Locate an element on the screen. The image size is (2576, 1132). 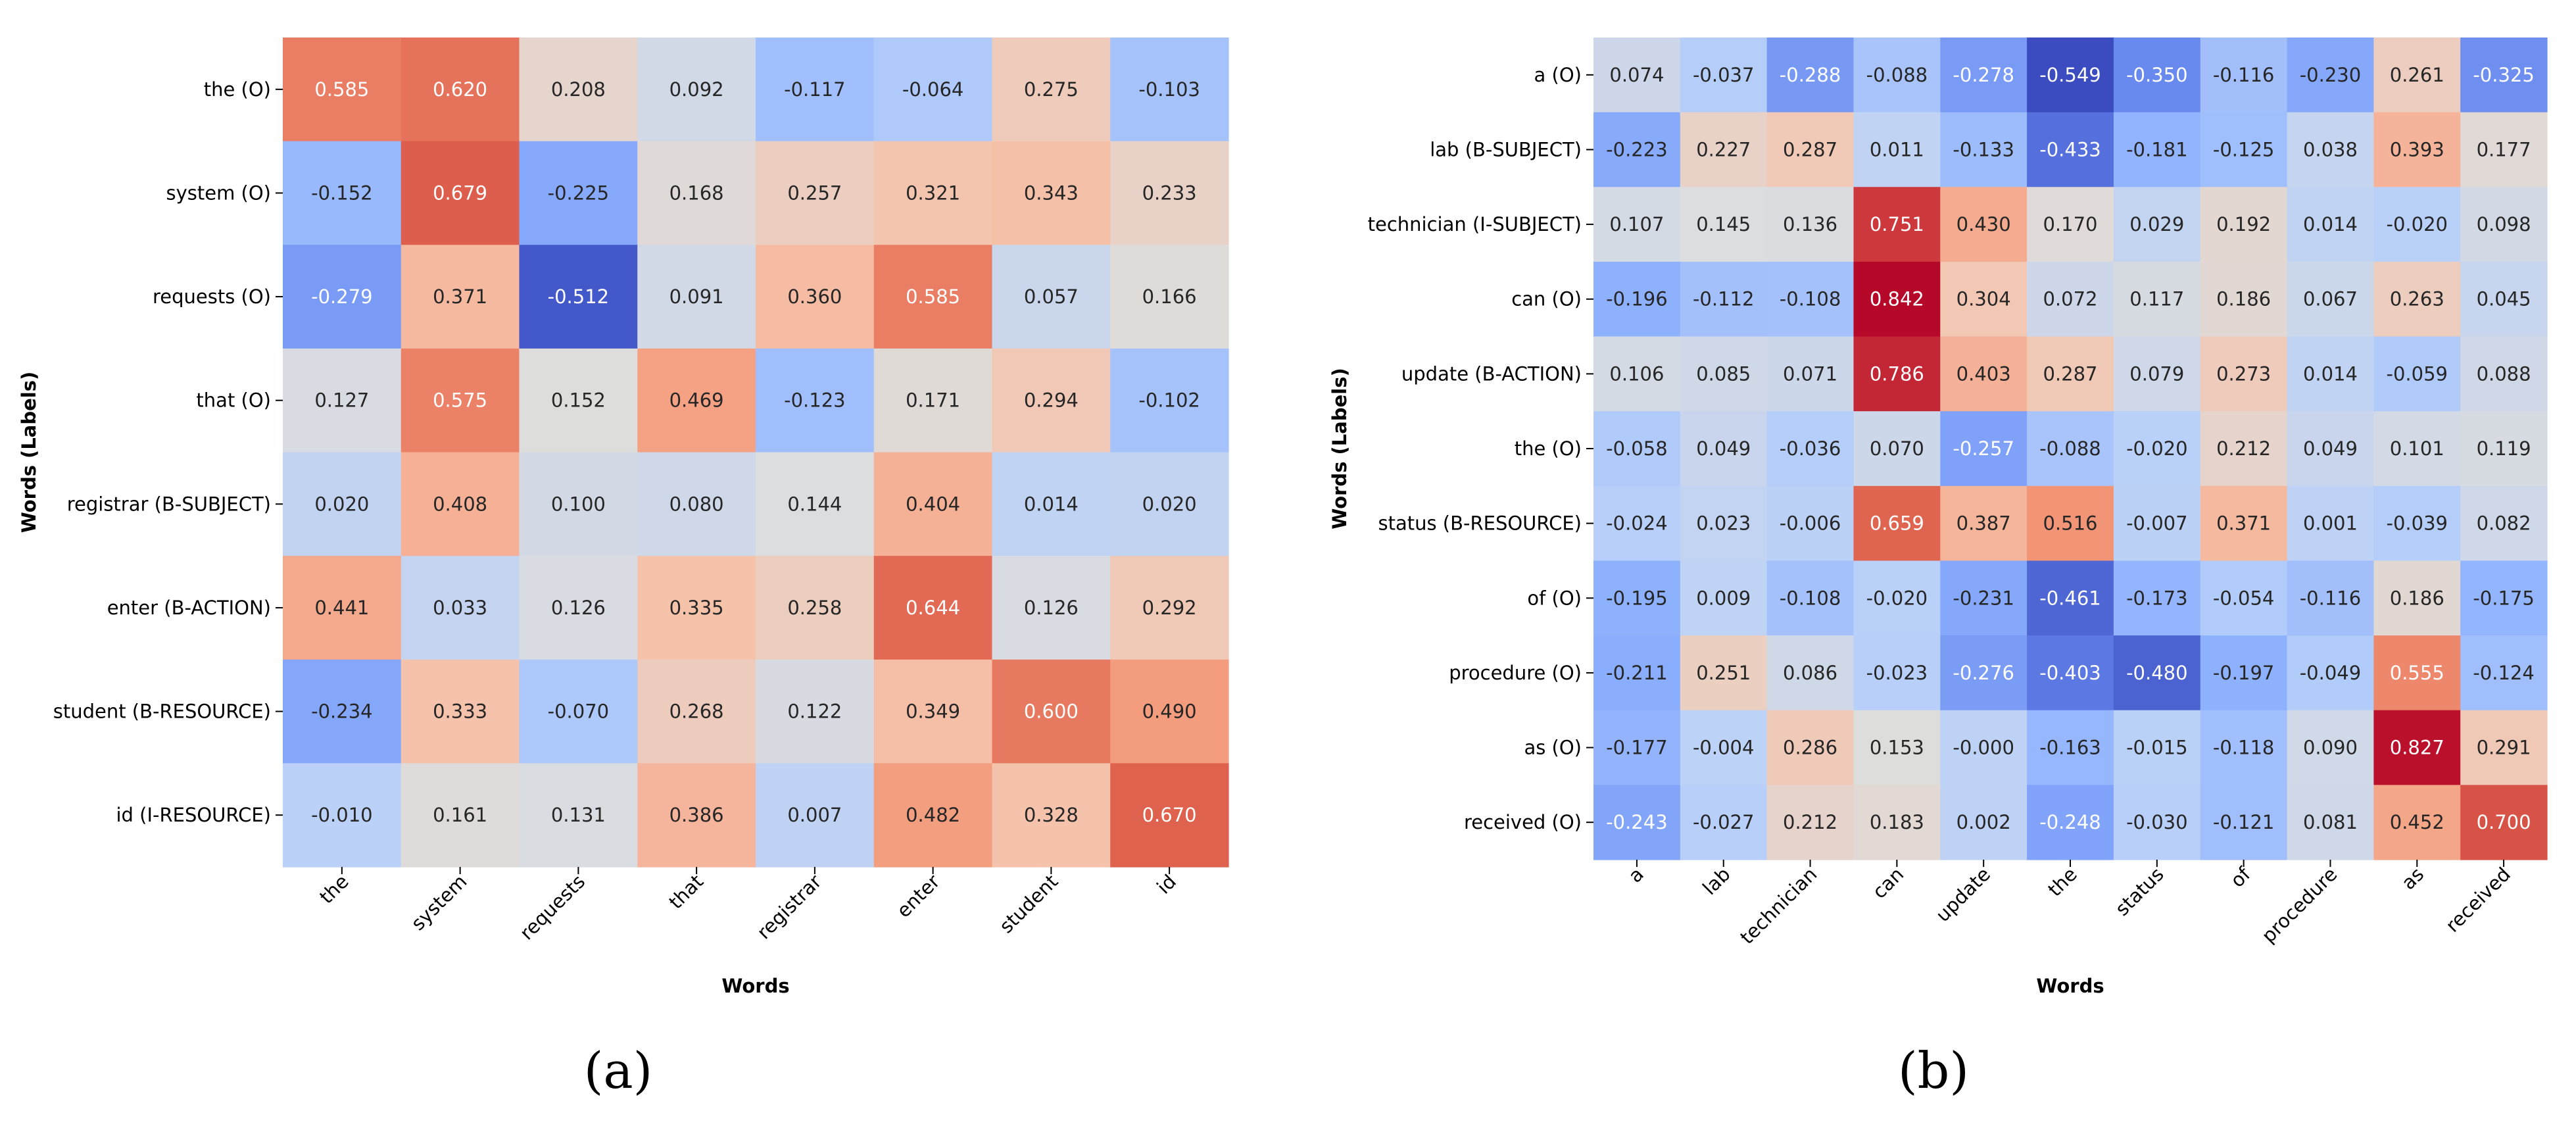
x-tick-label: can is located at coordinates (1888, 883).